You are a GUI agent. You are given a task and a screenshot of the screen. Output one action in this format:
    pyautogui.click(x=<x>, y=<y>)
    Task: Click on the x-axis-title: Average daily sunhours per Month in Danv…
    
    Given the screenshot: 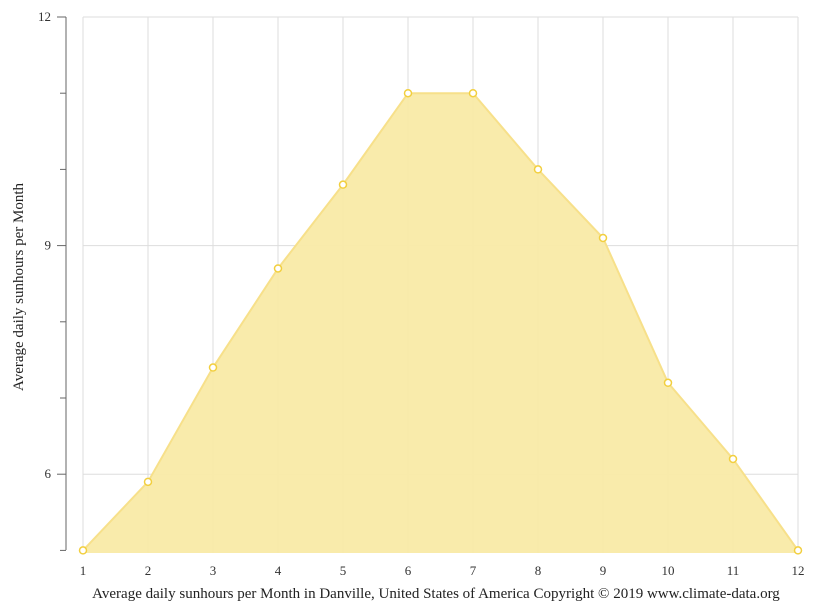 What is the action you would take?
    pyautogui.click(x=436, y=594)
    